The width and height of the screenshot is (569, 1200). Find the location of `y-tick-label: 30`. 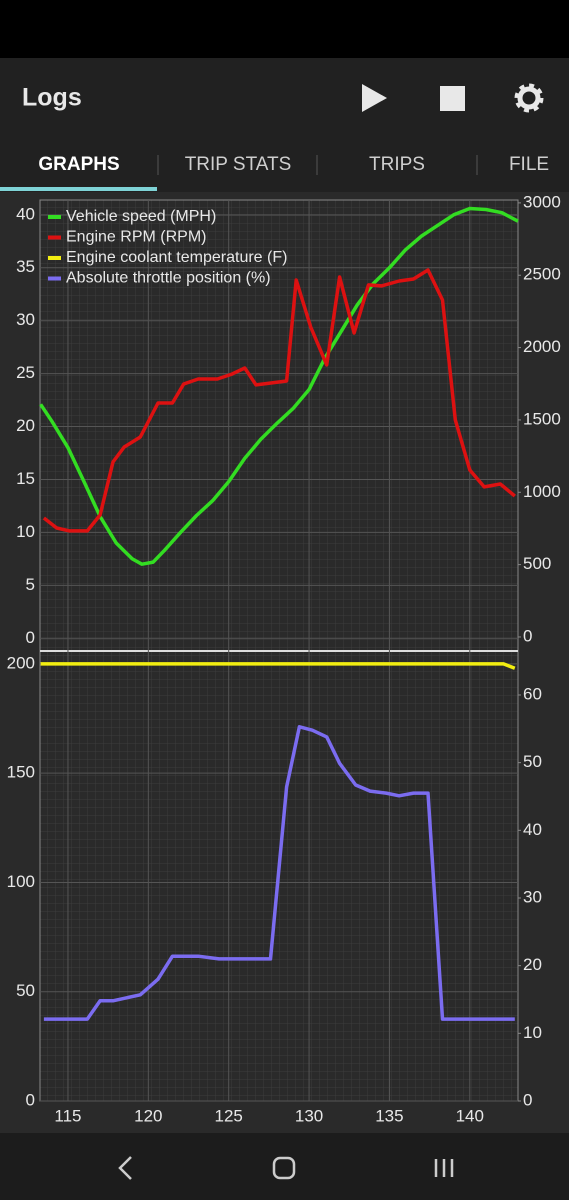

y-tick-label: 30 is located at coordinates (25, 319).